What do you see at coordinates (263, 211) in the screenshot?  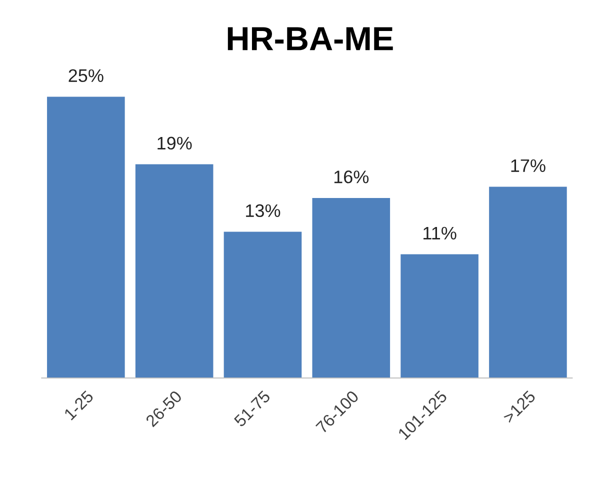 I see `data-label: 13%` at bounding box center [263, 211].